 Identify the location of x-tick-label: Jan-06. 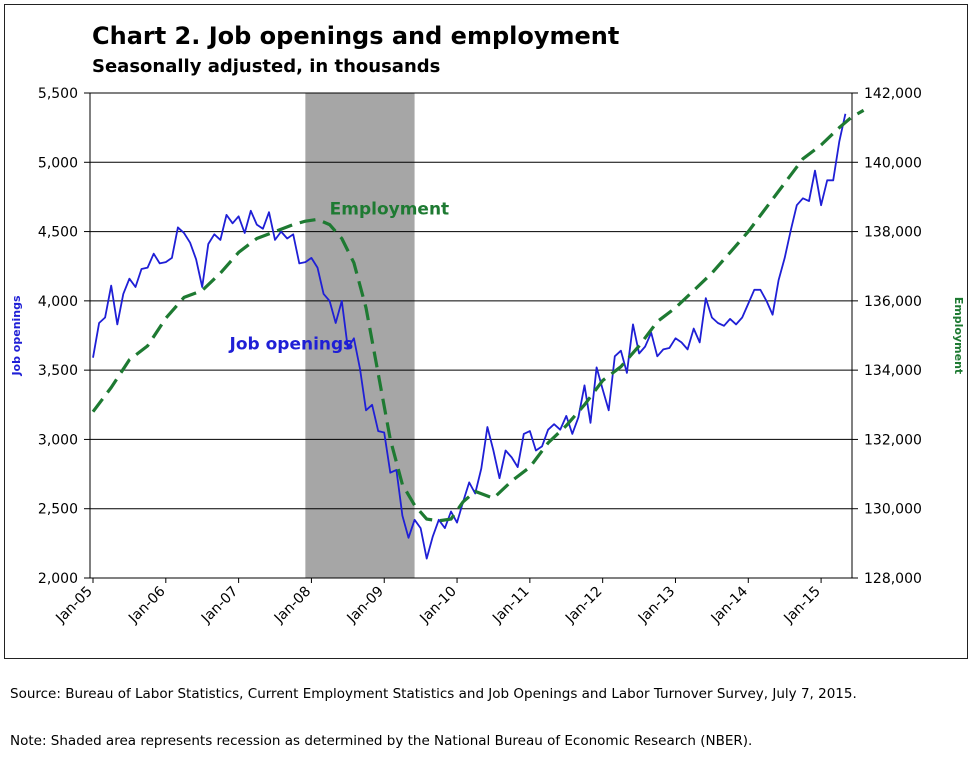
(147, 605).